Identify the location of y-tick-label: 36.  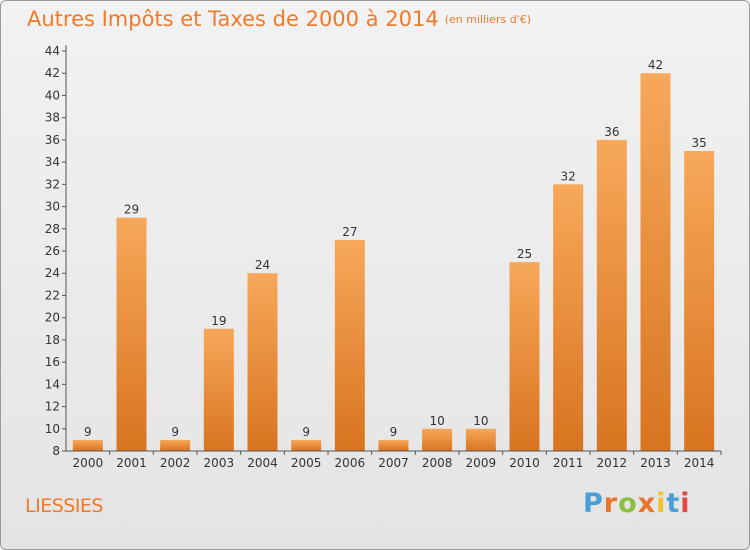
(52, 140).